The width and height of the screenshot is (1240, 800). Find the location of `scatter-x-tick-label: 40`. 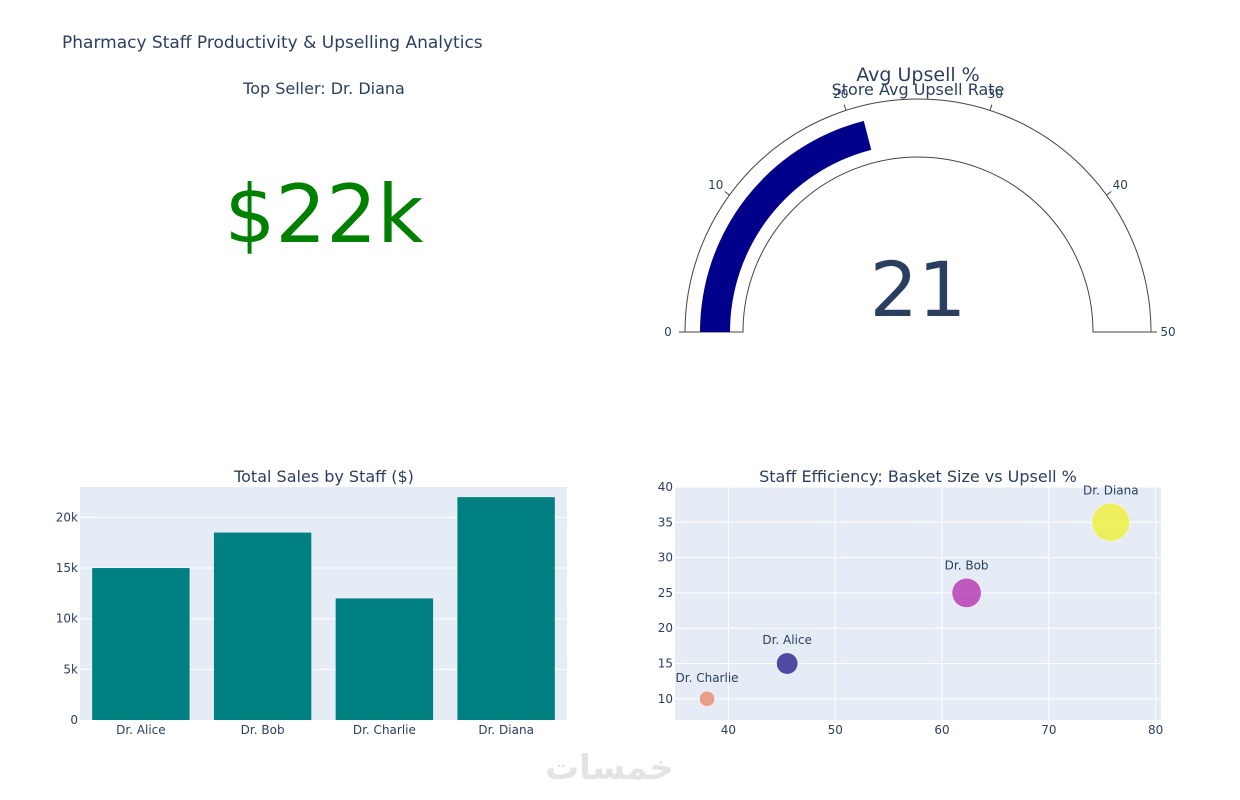

scatter-x-tick-label: 40 is located at coordinates (728, 730).